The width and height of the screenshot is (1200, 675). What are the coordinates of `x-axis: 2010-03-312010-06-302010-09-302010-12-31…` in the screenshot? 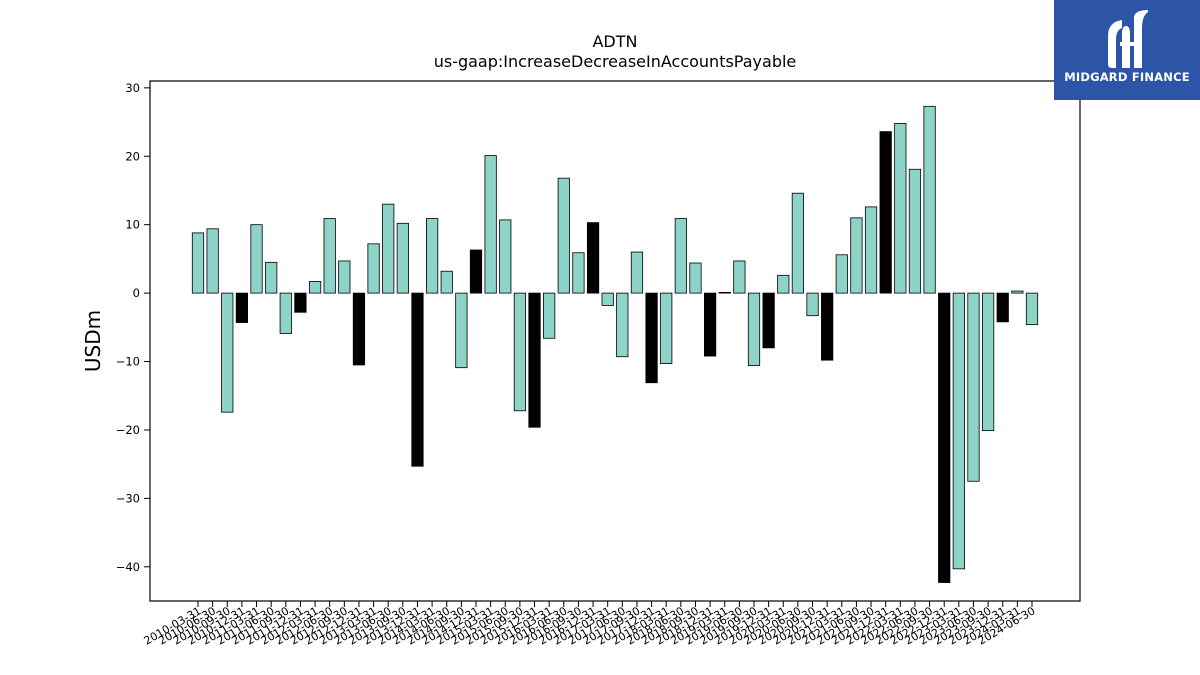 It's located at (590, 624).